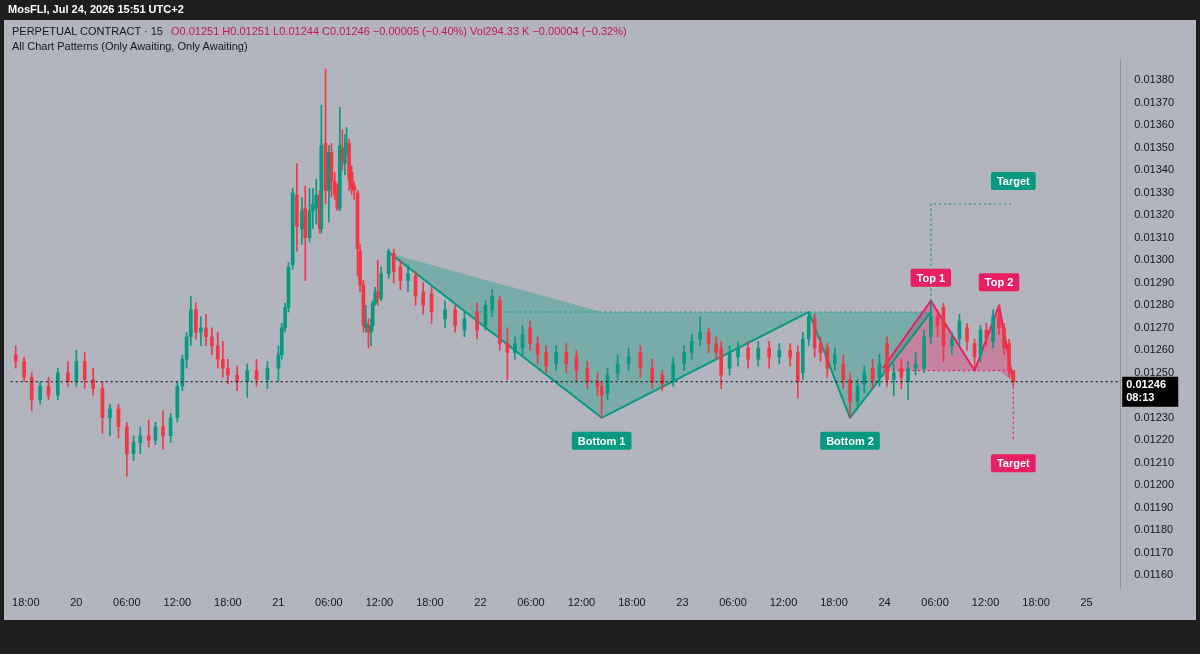  I want to click on y-tick-label: 0.01200, so click(1154, 484).